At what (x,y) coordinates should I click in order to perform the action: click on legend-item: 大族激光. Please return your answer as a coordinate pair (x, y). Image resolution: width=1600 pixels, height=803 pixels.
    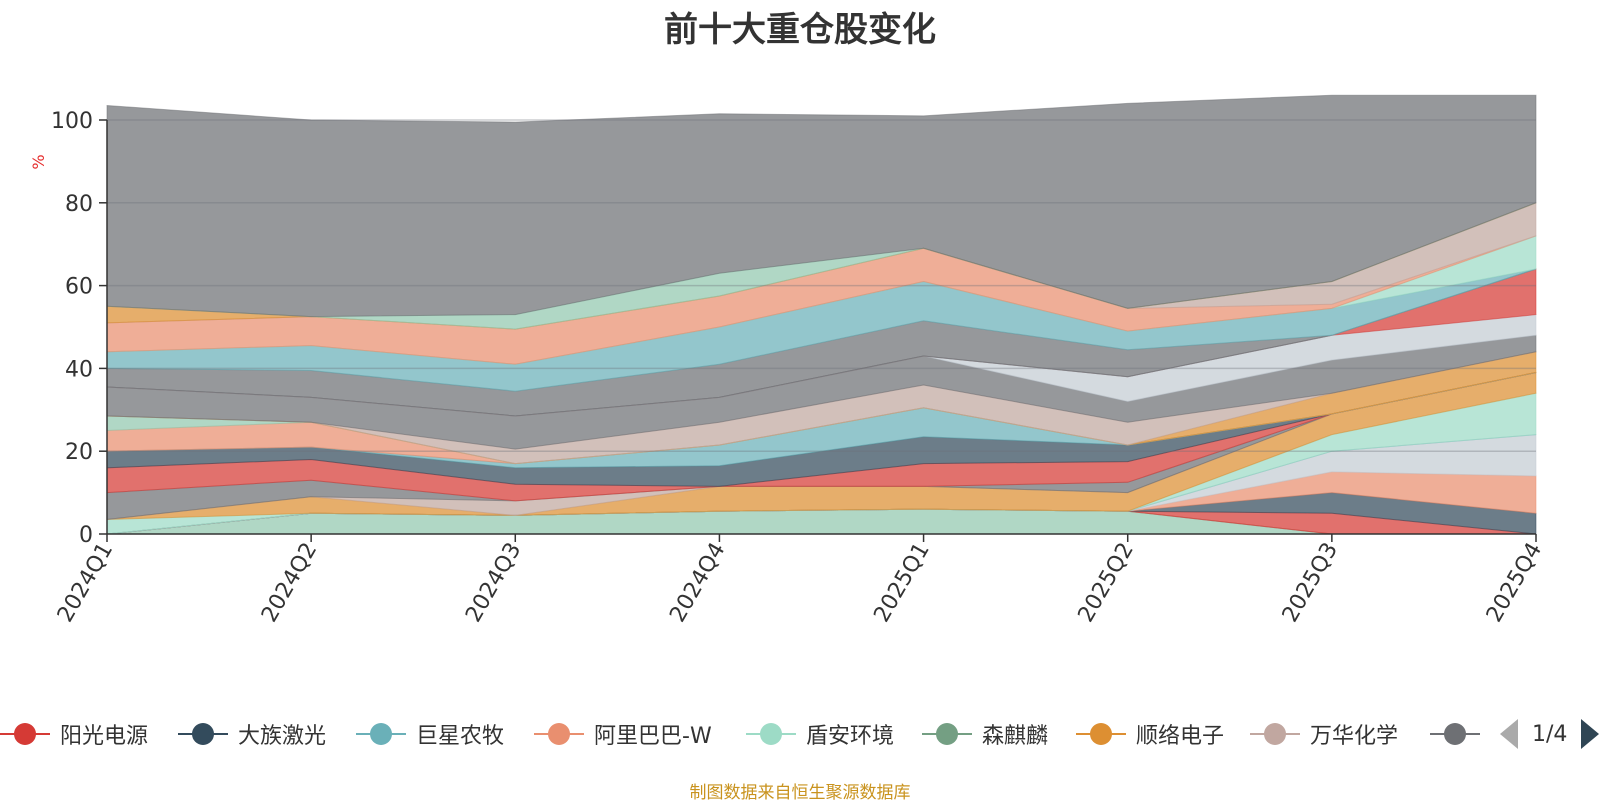
    Looking at the image, I should click on (252, 734).